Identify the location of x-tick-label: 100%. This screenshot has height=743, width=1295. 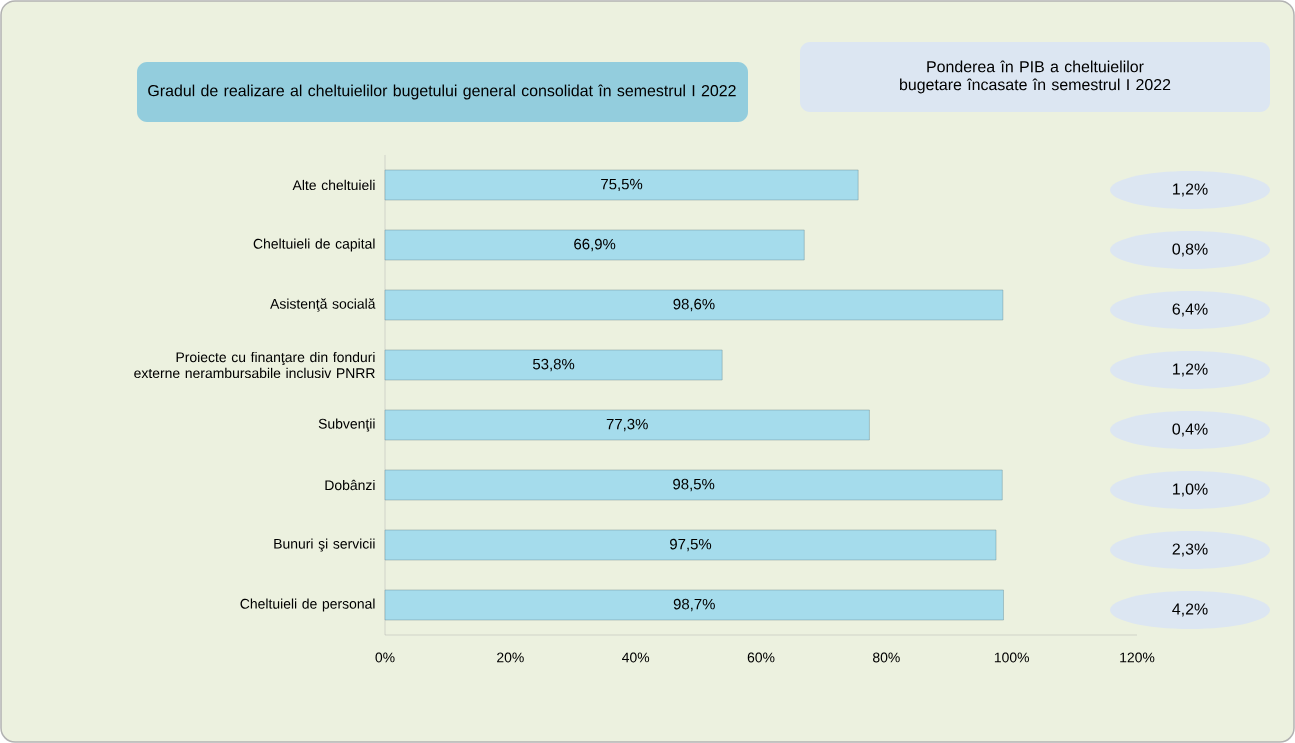
(1012, 657).